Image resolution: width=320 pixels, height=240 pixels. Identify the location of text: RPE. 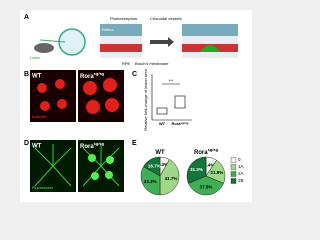
(126, 63).